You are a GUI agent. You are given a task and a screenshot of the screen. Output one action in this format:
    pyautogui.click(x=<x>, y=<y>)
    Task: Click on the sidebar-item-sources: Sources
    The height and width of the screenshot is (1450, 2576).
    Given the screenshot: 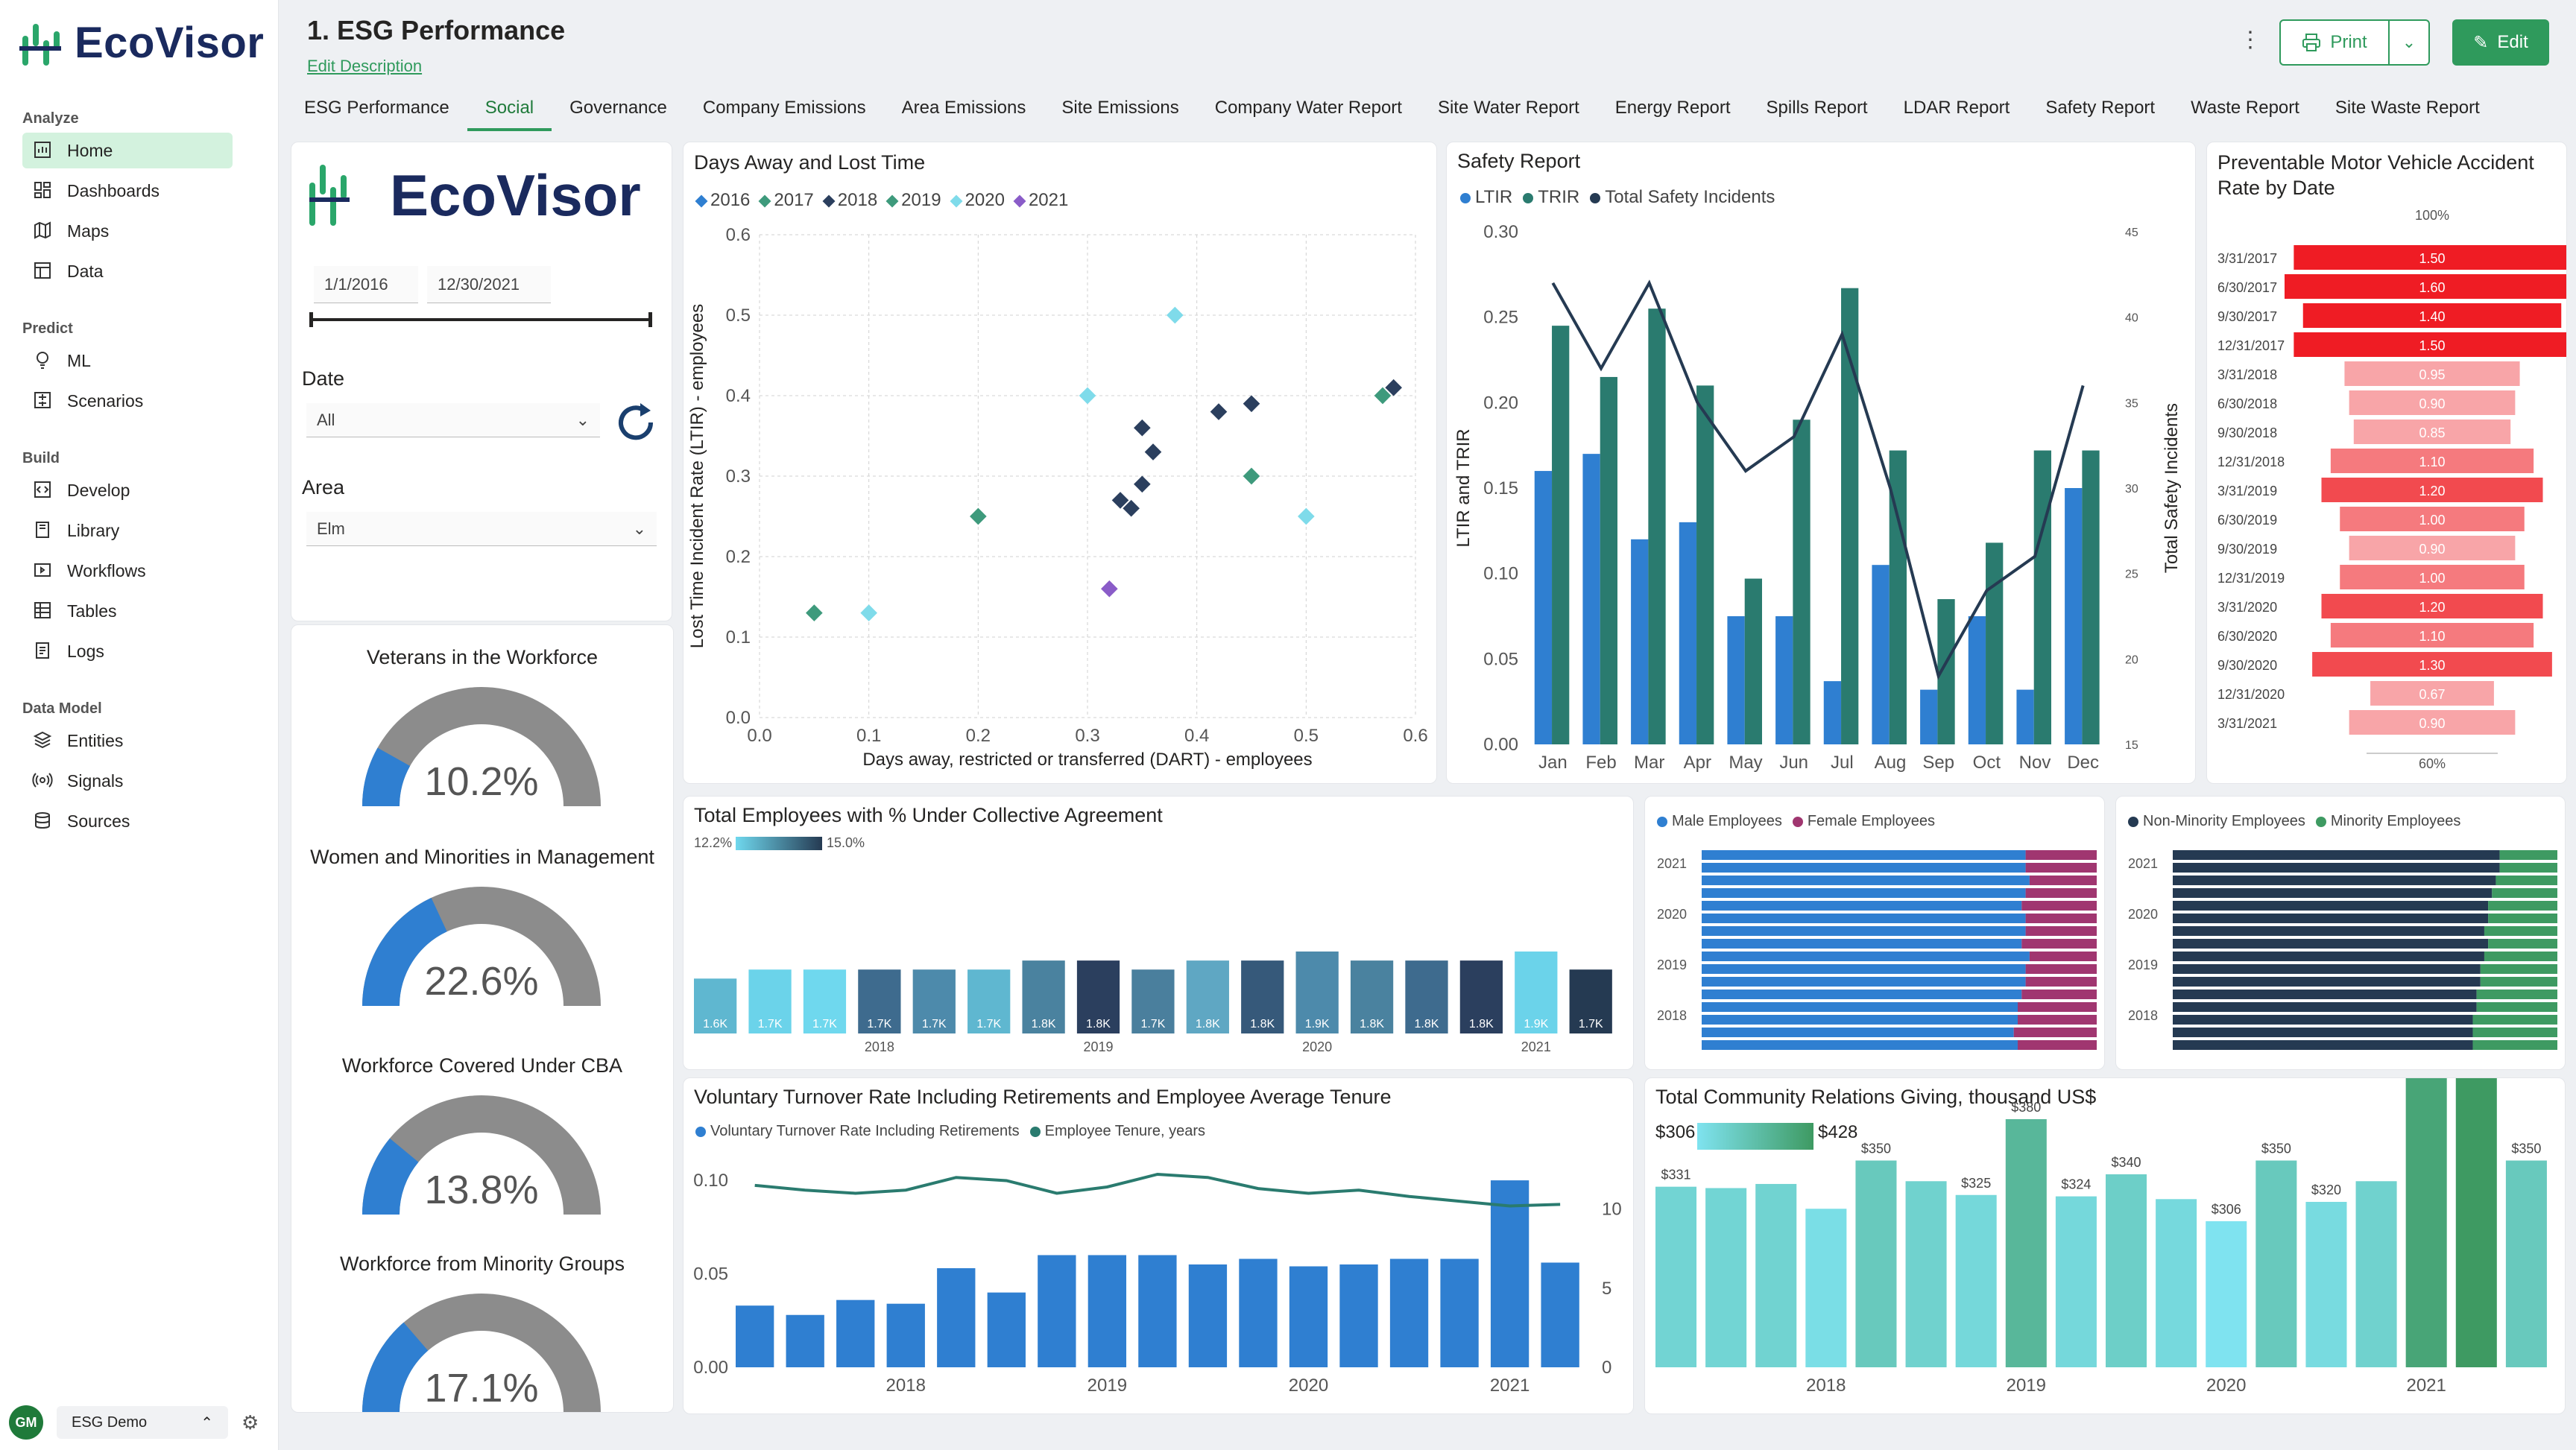 What is the action you would take?
    pyautogui.click(x=127, y=821)
    